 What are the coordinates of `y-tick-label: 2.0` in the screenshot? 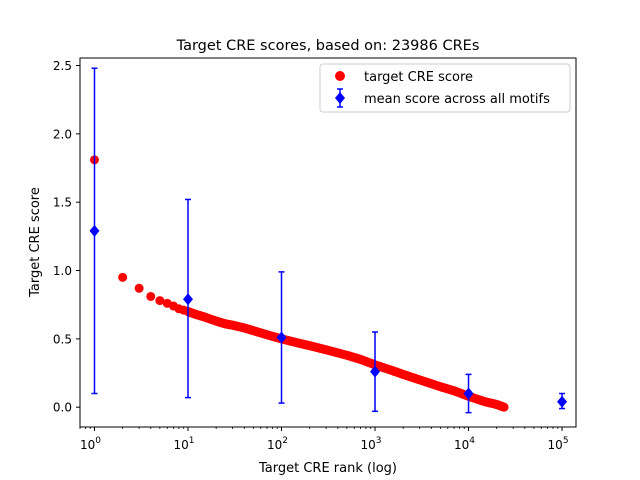 It's located at (62, 134).